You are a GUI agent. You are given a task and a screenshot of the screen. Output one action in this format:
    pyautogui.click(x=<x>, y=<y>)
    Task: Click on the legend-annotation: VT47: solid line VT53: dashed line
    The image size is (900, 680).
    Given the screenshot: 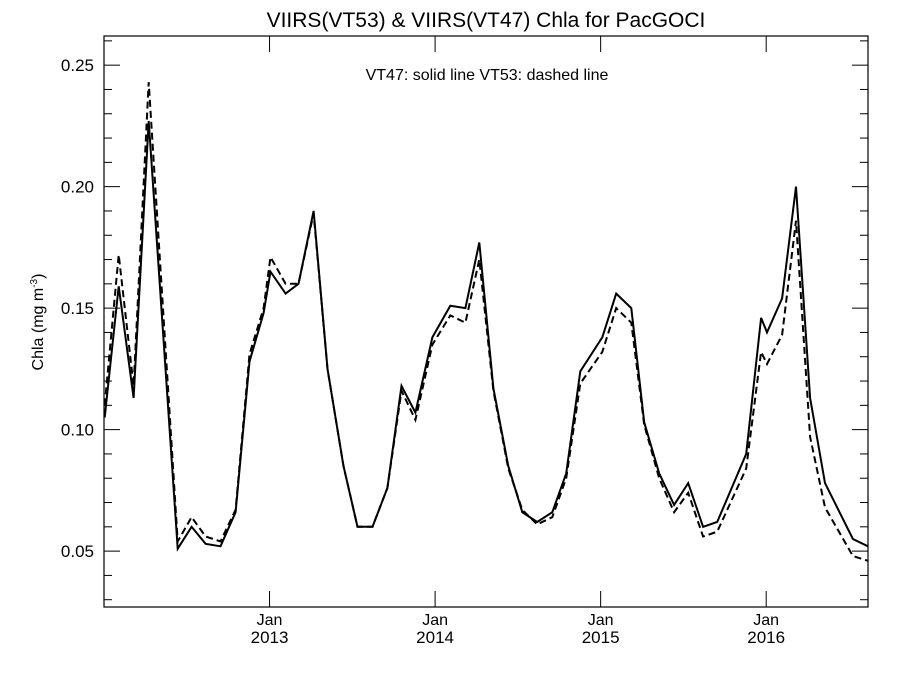 What is the action you would take?
    pyautogui.click(x=487, y=75)
    